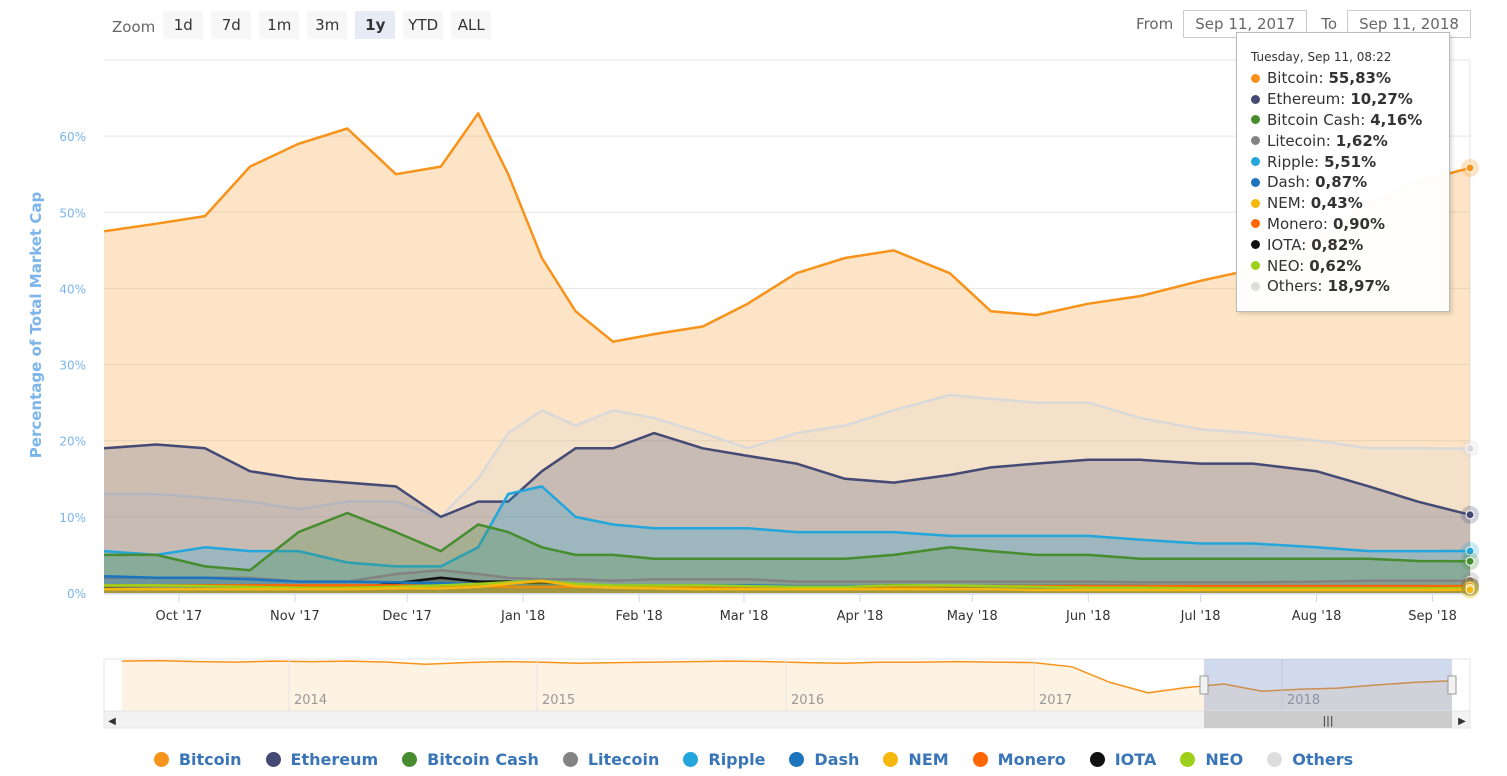 The image size is (1507, 776). I want to click on tooltip-row: Ethereum: 10,27%, so click(1343, 99).